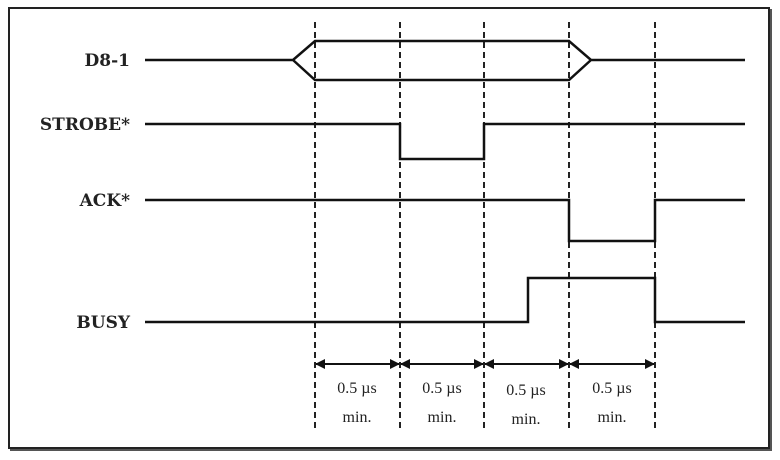 Image resolution: width=780 pixels, height=460 pixels. Describe the element at coordinates (107, 61) in the screenshot. I see `signal-label-d8-1: D8-1` at that location.